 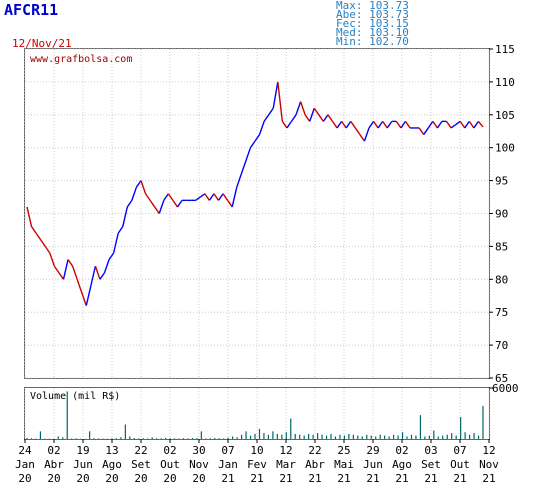 What do you see at coordinates (257, 464) in the screenshot?
I see `time-tick-label: Fev` at bounding box center [257, 464].